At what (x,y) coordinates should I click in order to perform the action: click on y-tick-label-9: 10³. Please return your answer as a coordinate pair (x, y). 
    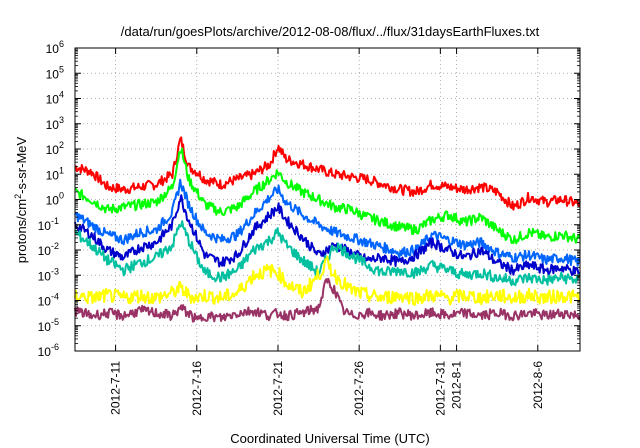
    Looking at the image, I should click on (55, 123).